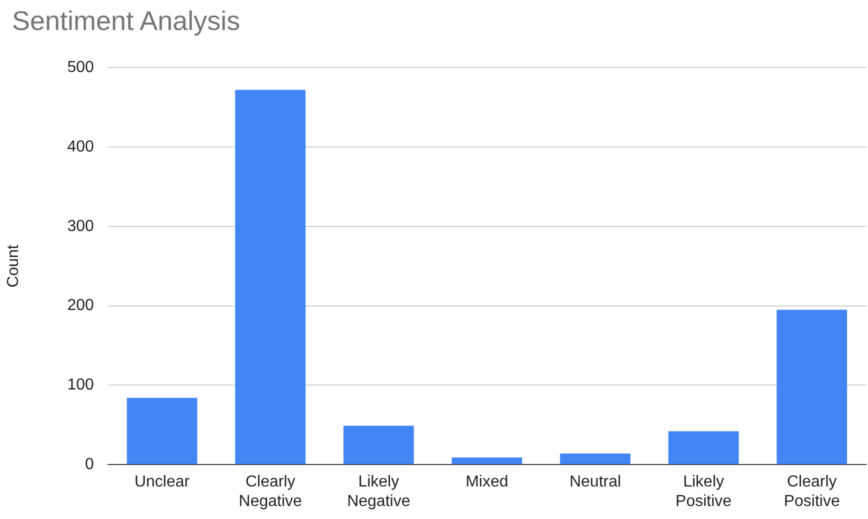  What do you see at coordinates (378, 492) in the screenshot?
I see `x-tick-label: Likely Negative` at bounding box center [378, 492].